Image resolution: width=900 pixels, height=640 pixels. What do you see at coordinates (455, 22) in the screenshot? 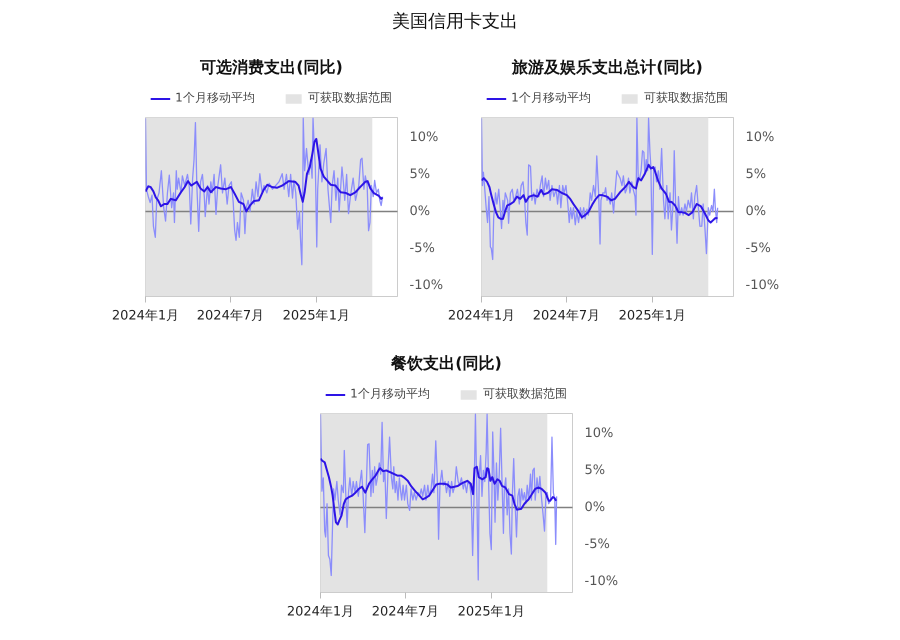
I see `text: 美国信用卡支出` at bounding box center [455, 22].